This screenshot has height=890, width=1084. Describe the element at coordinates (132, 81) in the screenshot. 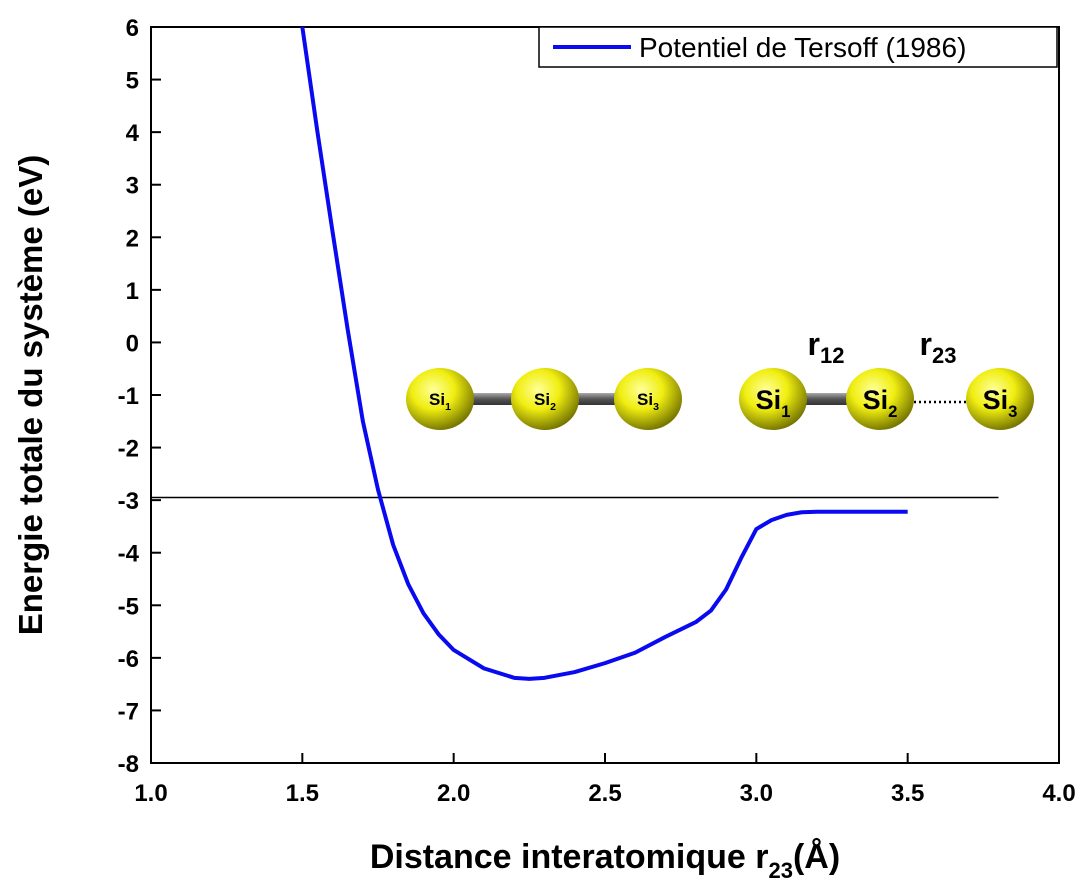

I see `y-tick-label: 5` at that location.